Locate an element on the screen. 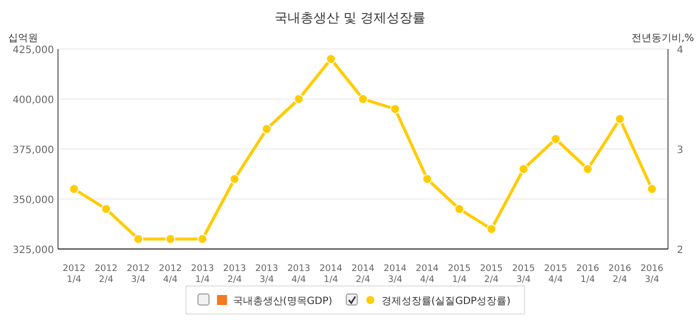  x-tick-label: 2016 1/4 is located at coordinates (588, 274).